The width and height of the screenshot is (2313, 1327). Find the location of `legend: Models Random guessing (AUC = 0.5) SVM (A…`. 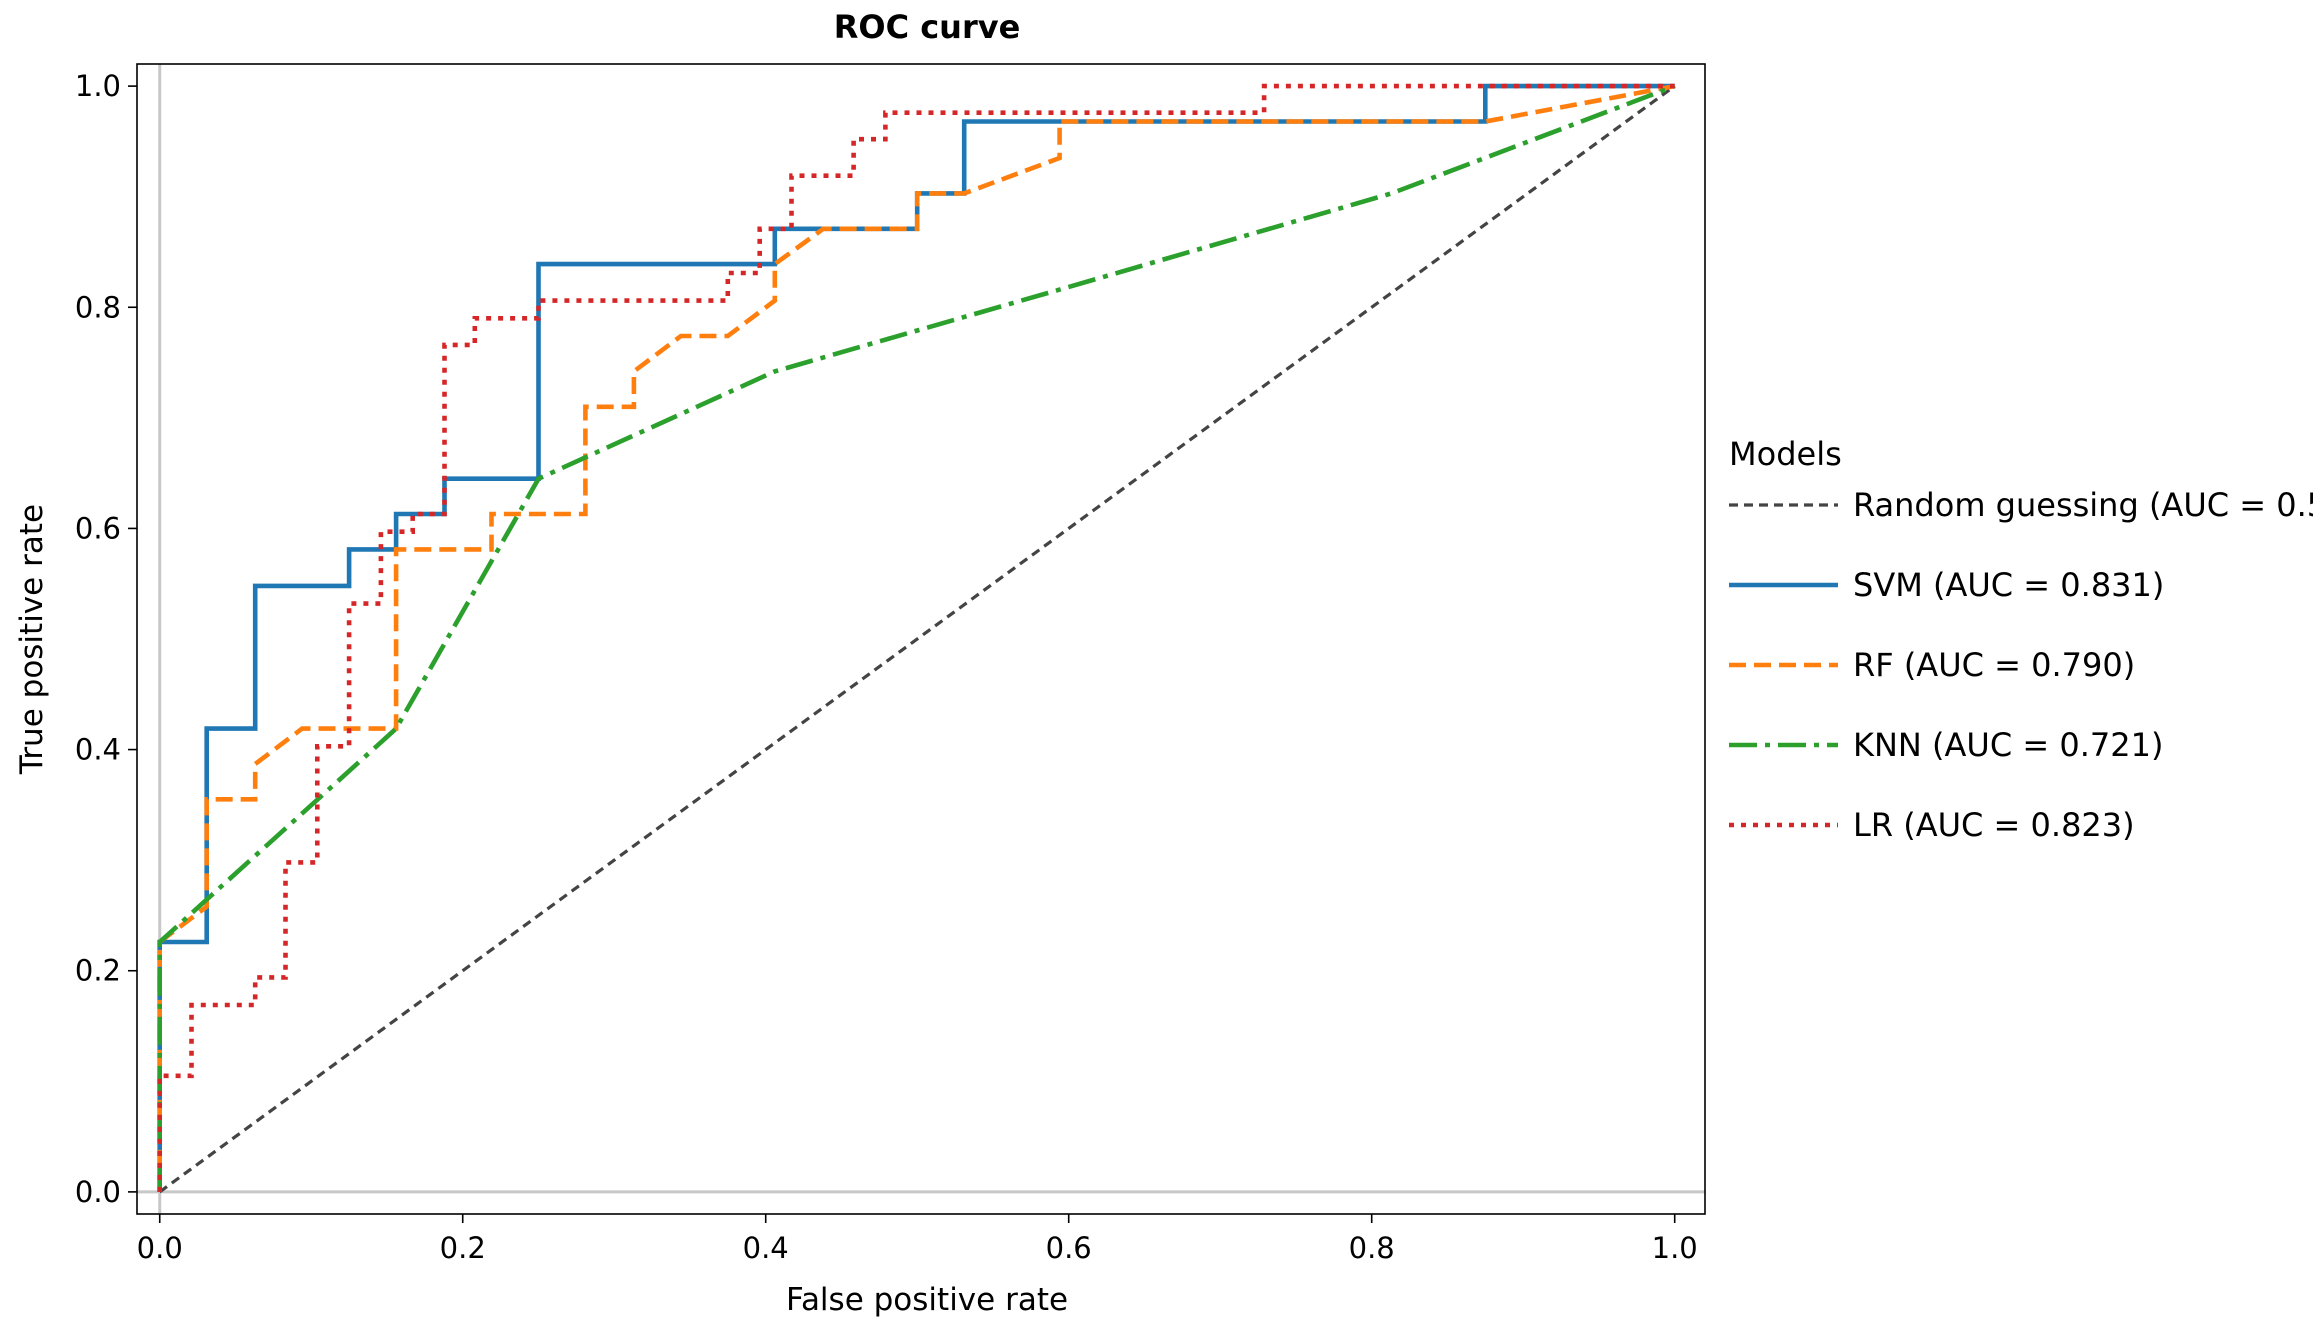

legend: Models Random guessing (AUC = 0.5) SVM (A… is located at coordinates (2021, 639).